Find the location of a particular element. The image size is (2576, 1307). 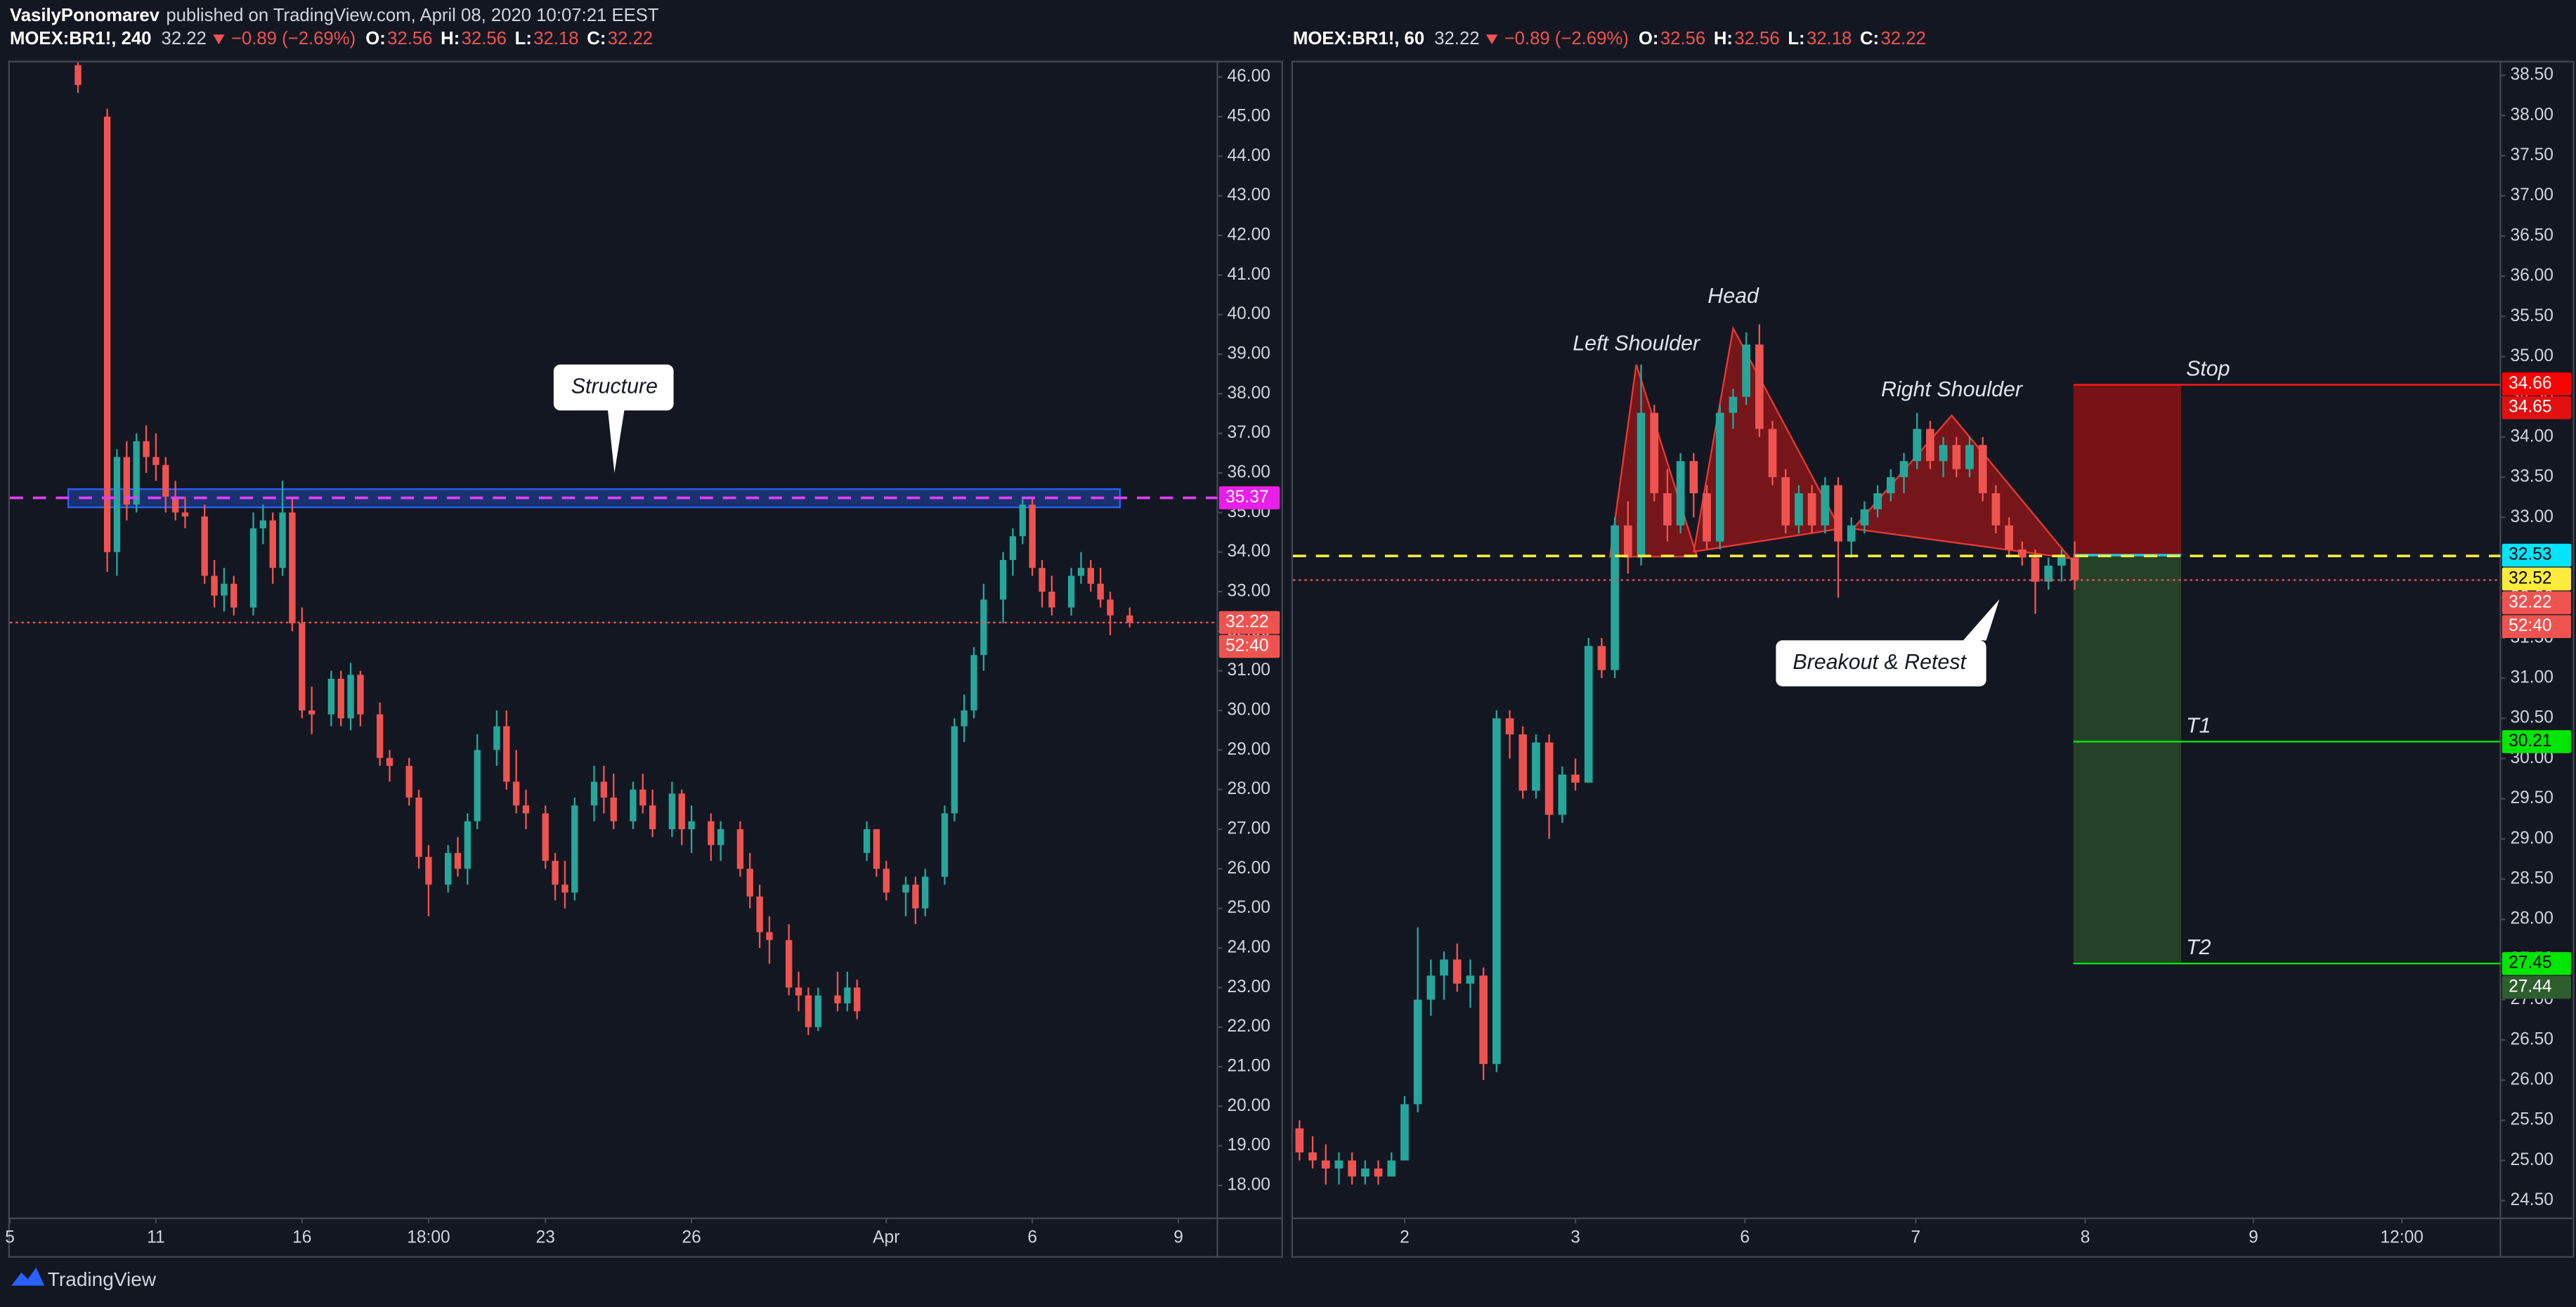

brand: TradingView is located at coordinates (84, 1278).